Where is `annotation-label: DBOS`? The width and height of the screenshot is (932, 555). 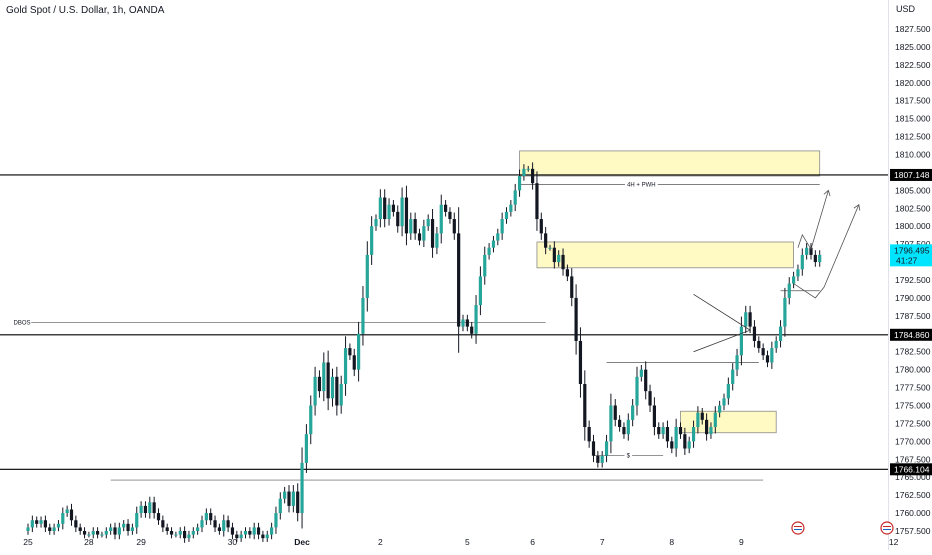 annotation-label: DBOS is located at coordinates (21, 323).